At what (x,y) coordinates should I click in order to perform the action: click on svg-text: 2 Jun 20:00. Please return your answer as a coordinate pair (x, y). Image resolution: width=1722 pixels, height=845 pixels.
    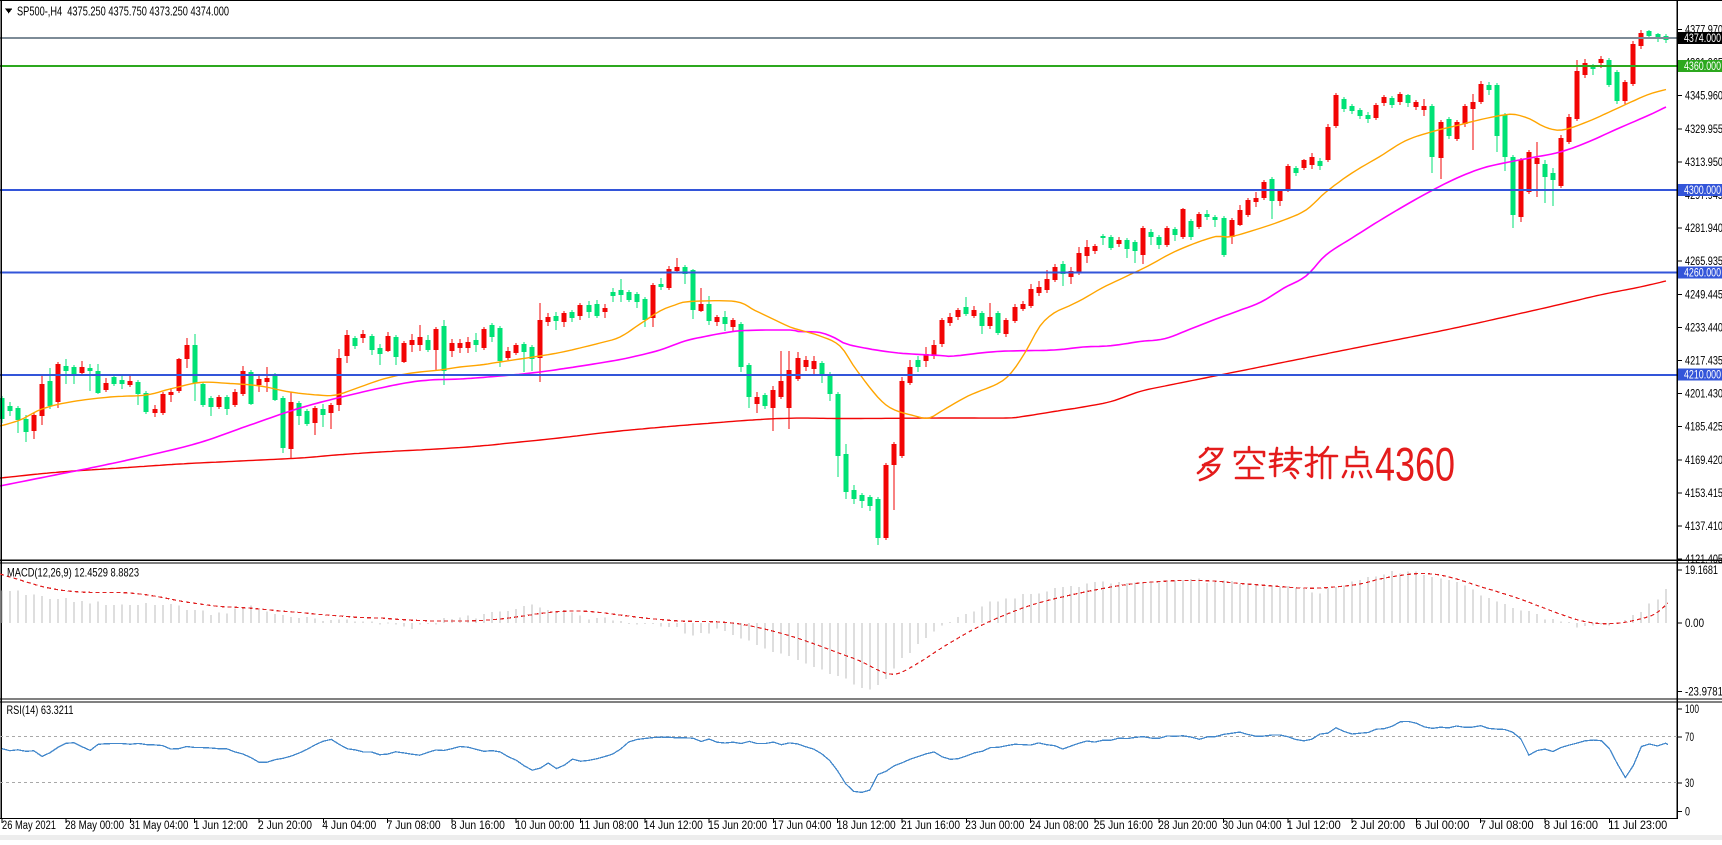
    Looking at the image, I should click on (285, 826).